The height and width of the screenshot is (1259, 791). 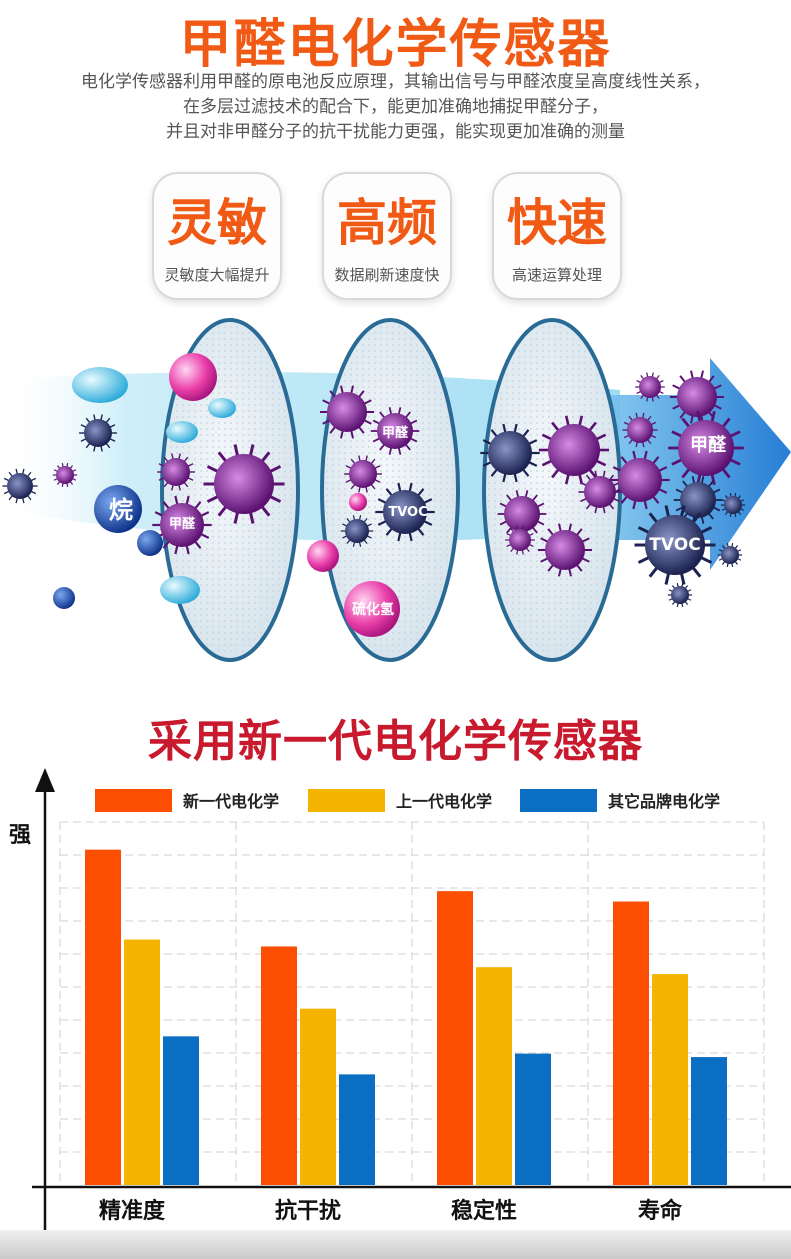 What do you see at coordinates (308, 1211) in the screenshot?
I see `x-tick-label: 抗干扰` at bounding box center [308, 1211].